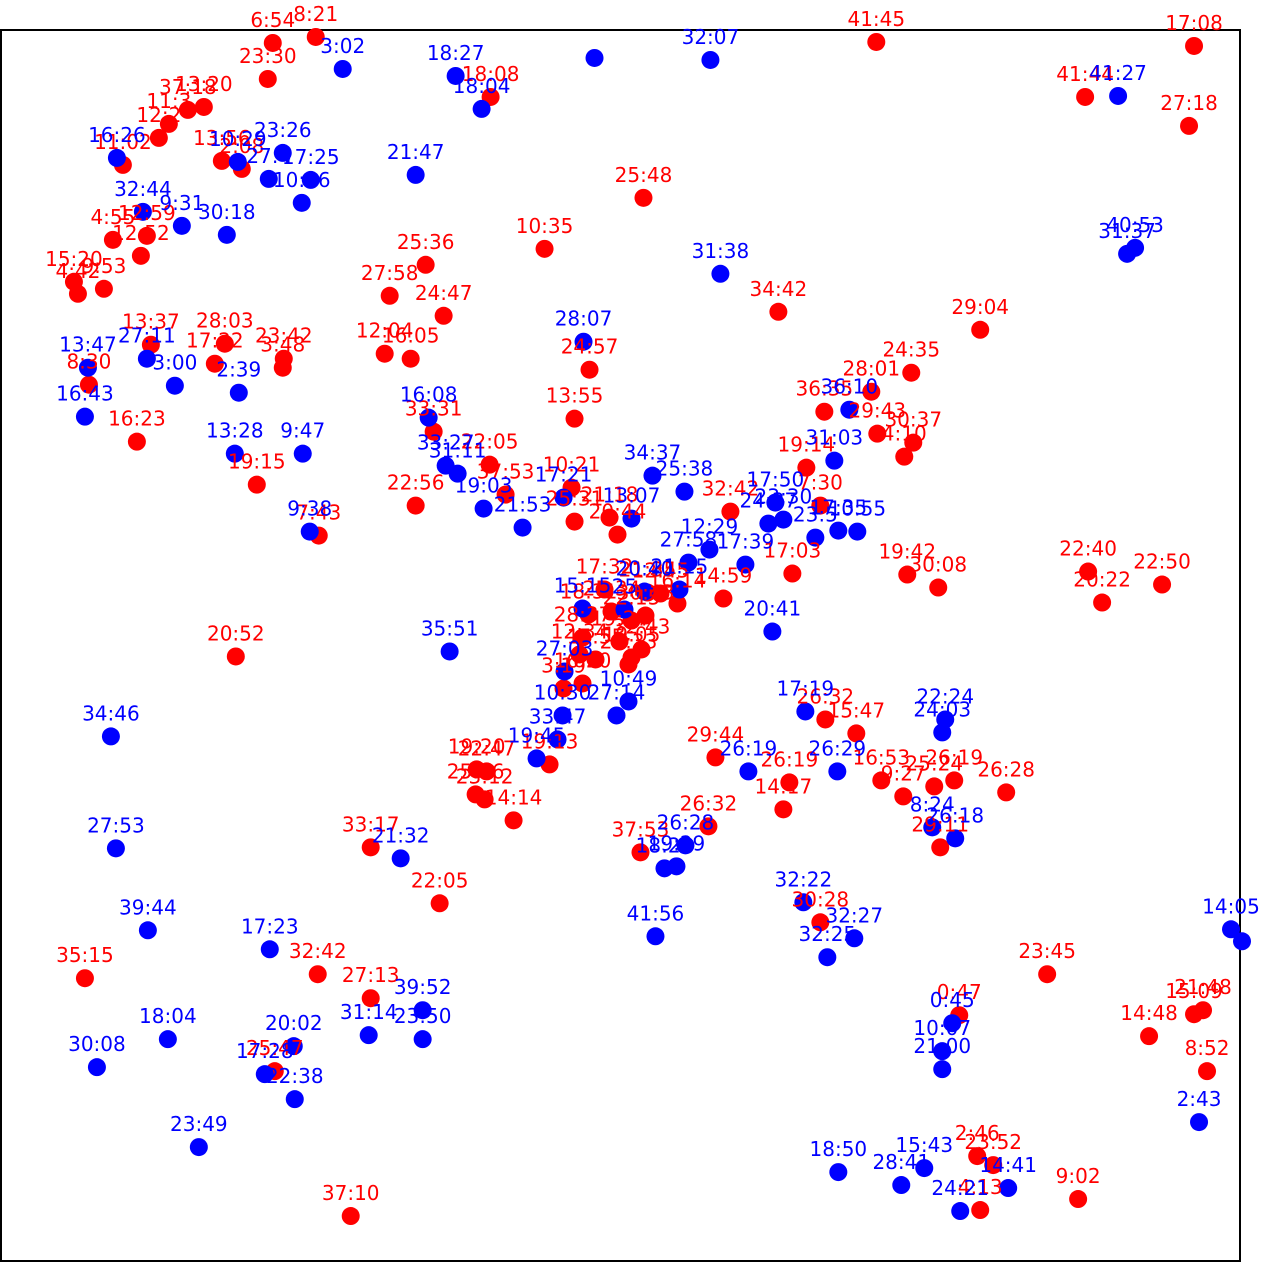  What do you see at coordinates (934, 763) in the screenshot?
I see `point-label: 25:24` at bounding box center [934, 763].